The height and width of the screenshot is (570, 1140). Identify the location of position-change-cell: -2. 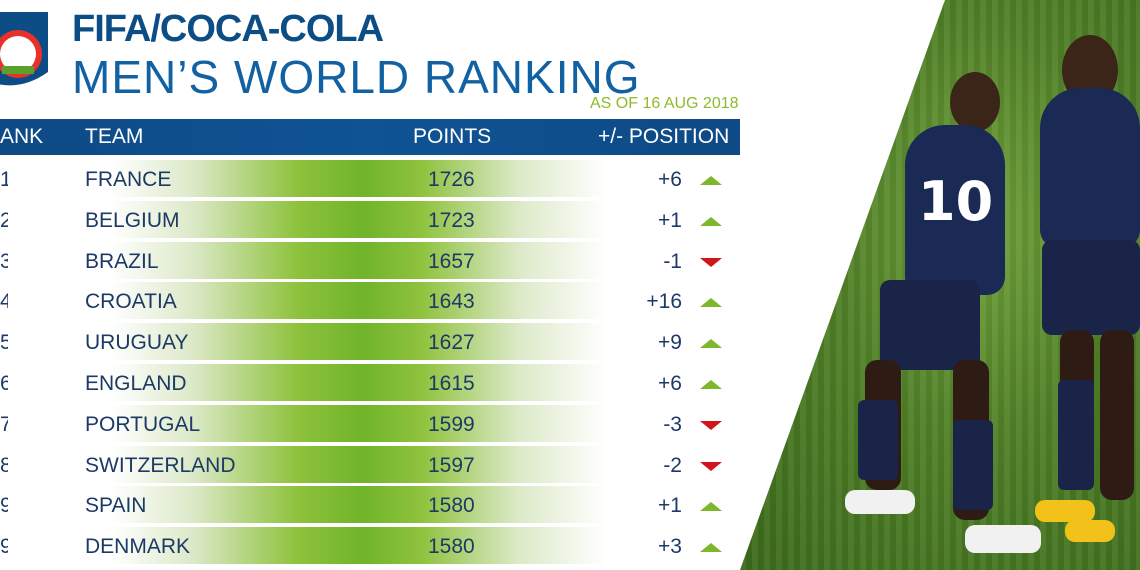
(672, 465).